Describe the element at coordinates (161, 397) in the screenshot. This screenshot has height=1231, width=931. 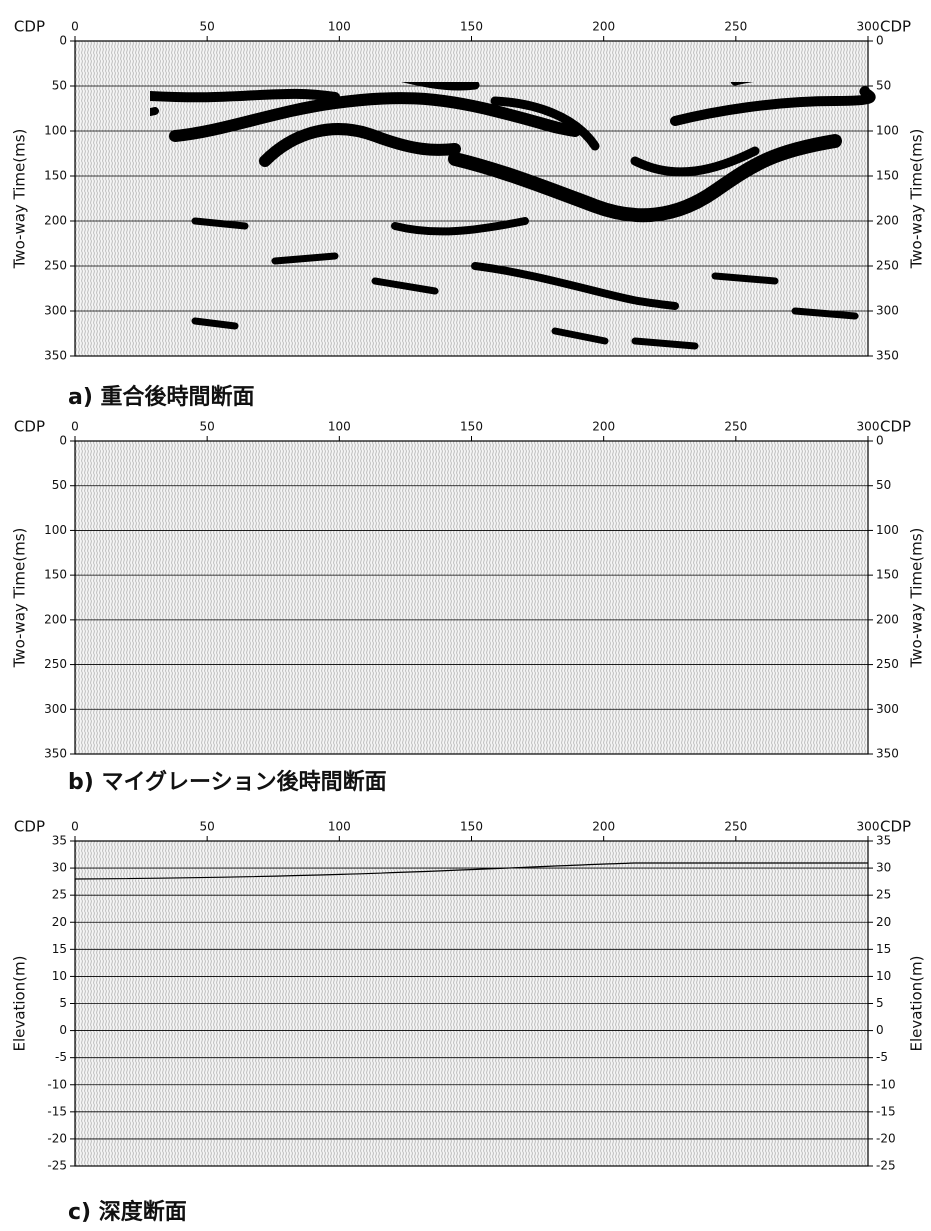
I see `caption: a) 重合後時間断面` at that location.